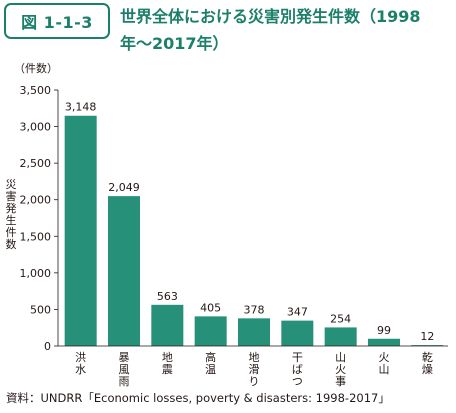 Image resolution: width=456 pixels, height=413 pixels. What do you see at coordinates (427, 336) in the screenshot?
I see `value-label: 12` at bounding box center [427, 336].